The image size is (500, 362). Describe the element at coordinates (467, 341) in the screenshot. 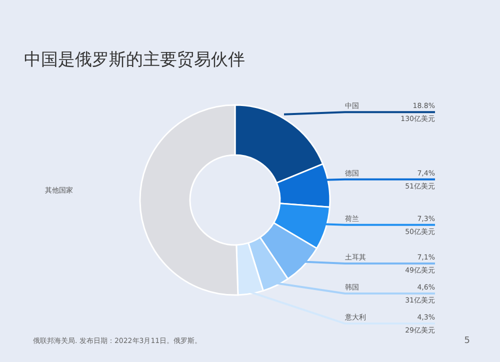

I see `text: 5` at that location.